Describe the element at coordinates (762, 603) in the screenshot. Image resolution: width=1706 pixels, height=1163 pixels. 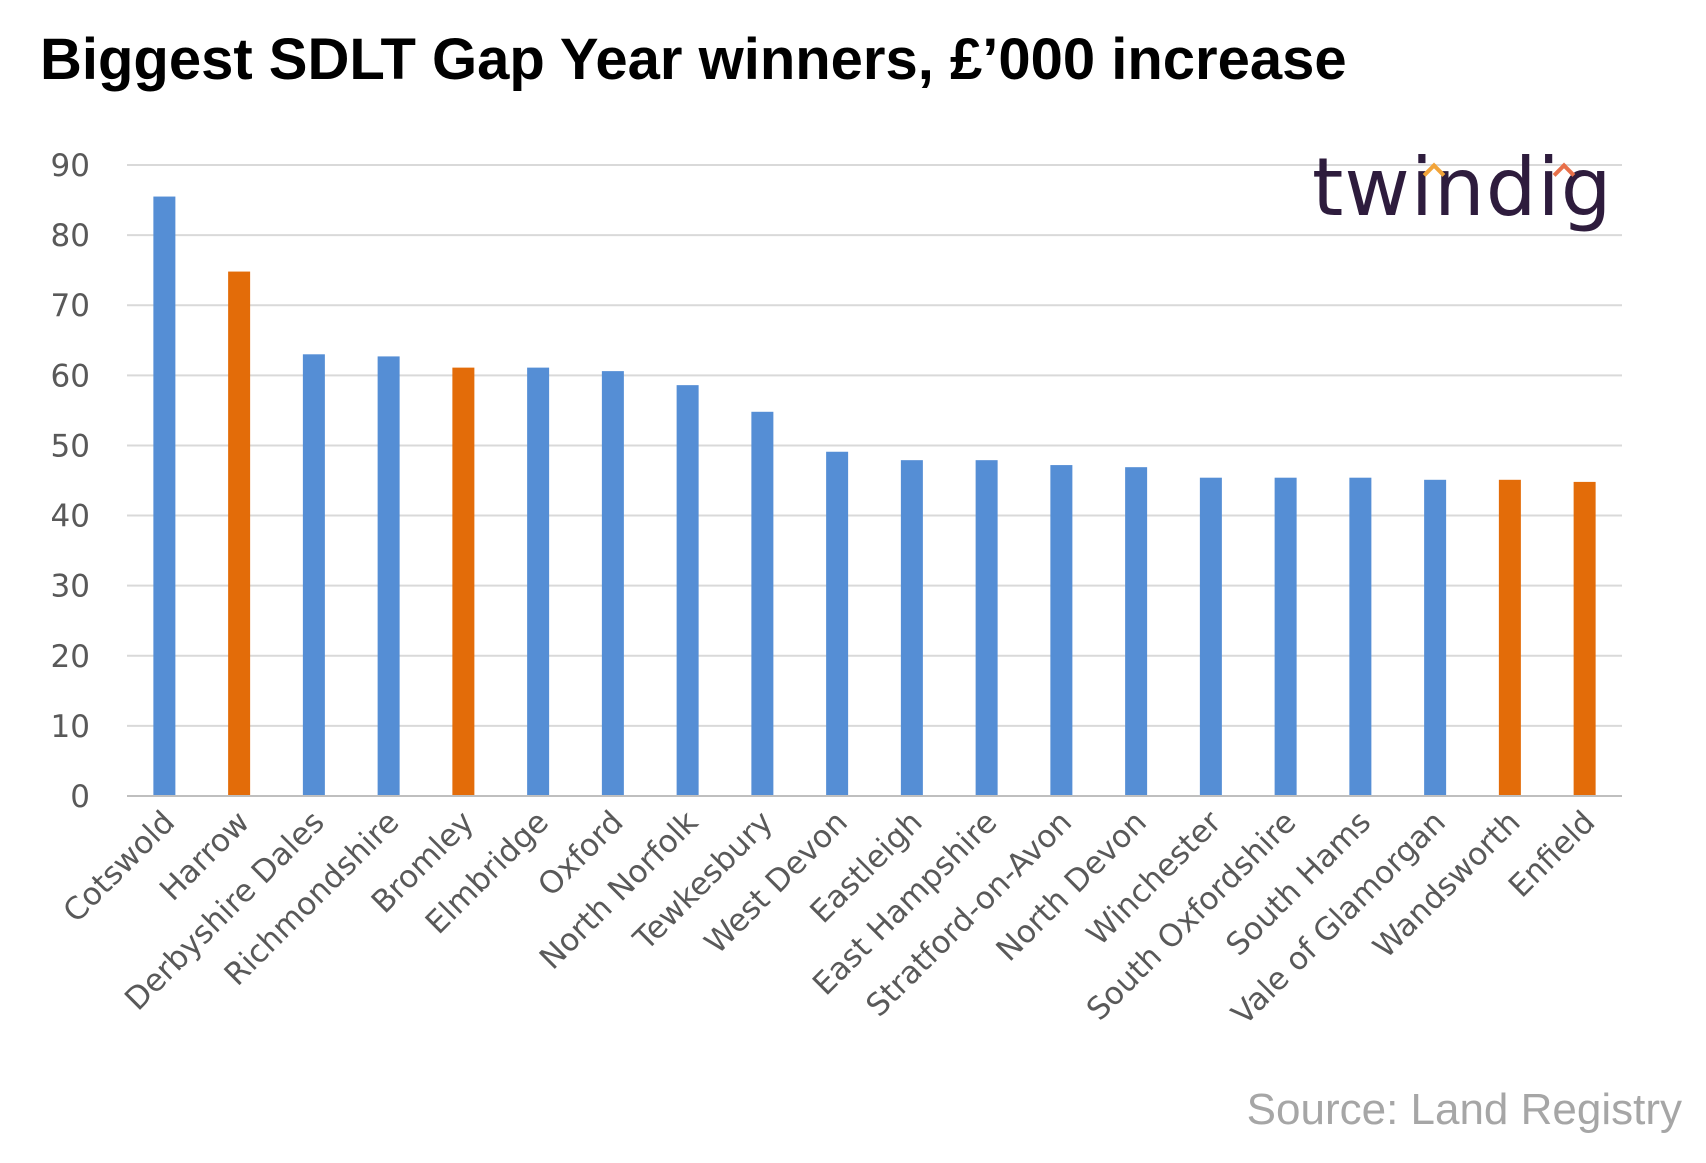
I see `bar-tewkesbury` at that location.